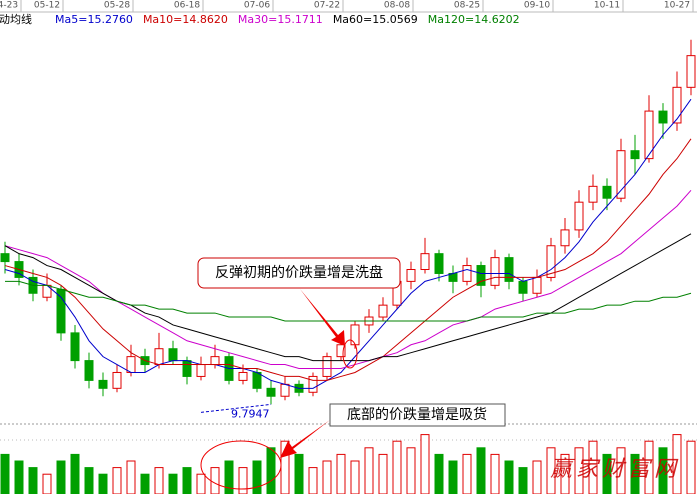 The height and width of the screenshot is (494, 697). What do you see at coordinates (327, 6) in the screenshot?
I see `x-tick-label: 07-22` at bounding box center [327, 6].